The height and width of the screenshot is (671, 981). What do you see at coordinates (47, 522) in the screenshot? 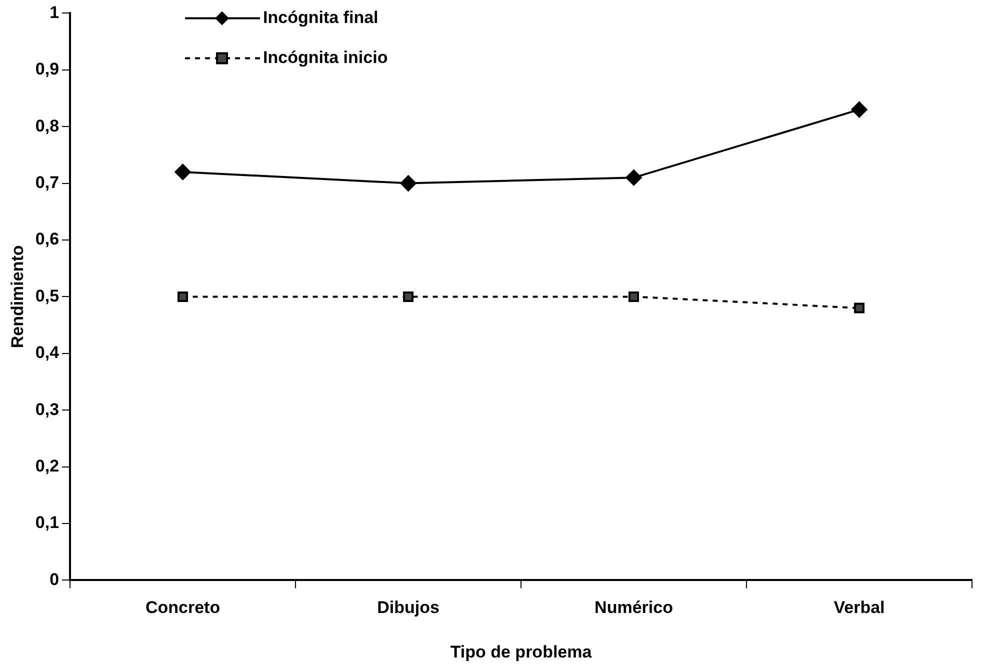
I see `y-tick-label: 0,1` at bounding box center [47, 522].